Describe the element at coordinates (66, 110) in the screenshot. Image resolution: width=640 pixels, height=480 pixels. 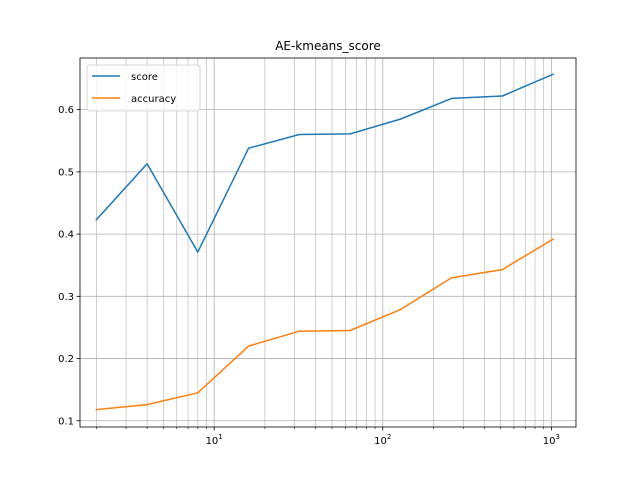
I see `y-tick-label: 0.6` at that location.